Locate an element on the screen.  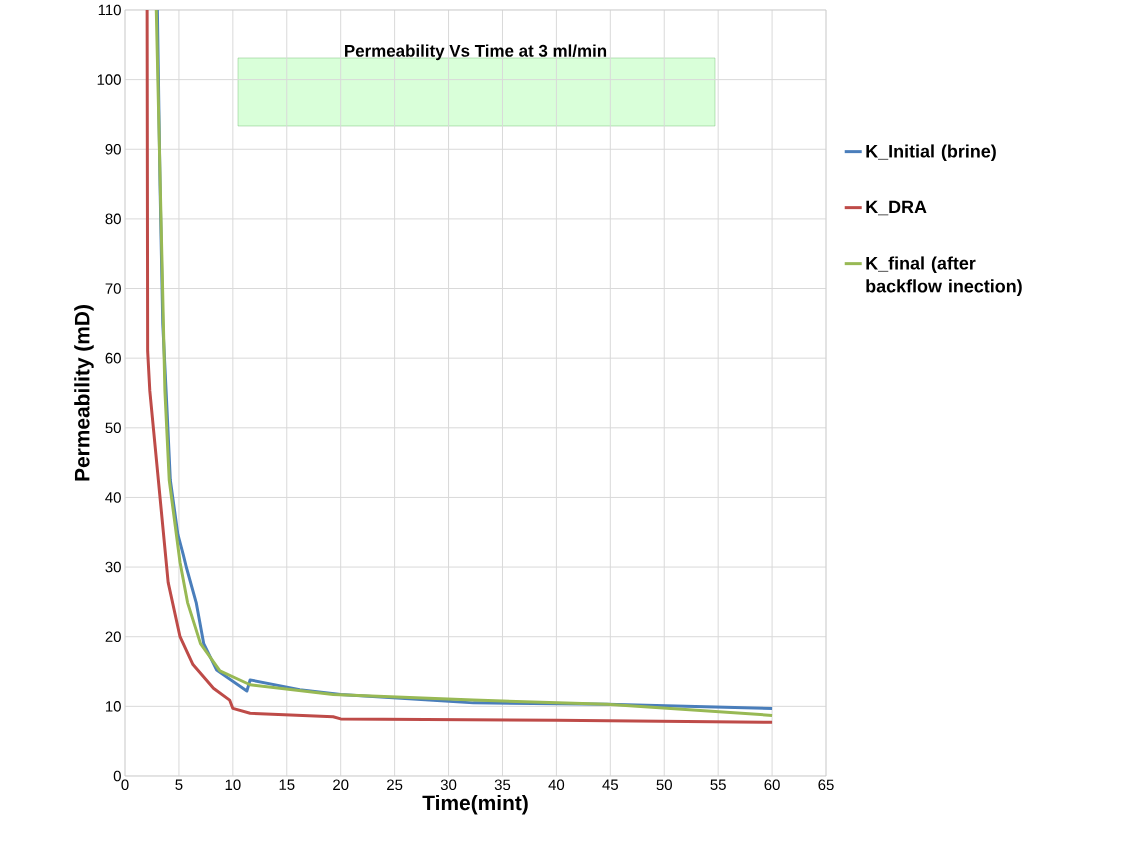
x-tick-label: 55 is located at coordinates (718, 784).